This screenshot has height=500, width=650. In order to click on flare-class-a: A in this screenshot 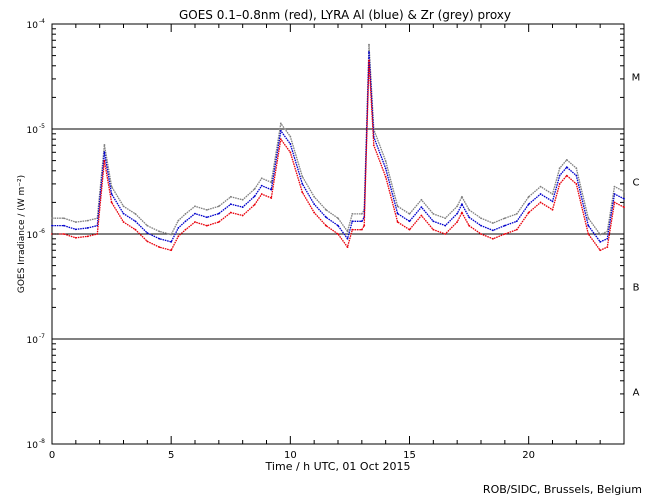, I will do `click(636, 393)`.